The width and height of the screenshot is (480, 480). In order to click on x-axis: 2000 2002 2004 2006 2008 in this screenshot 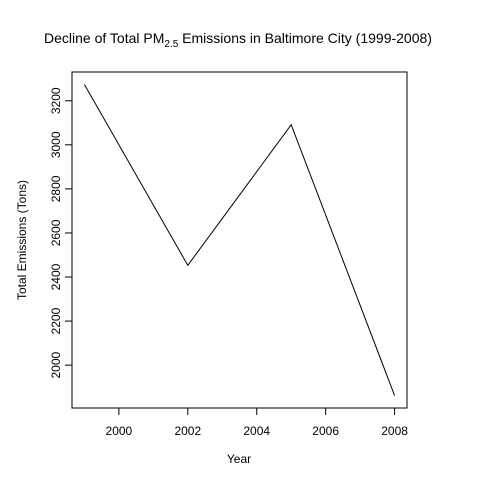, I will do `click(257, 422)`.